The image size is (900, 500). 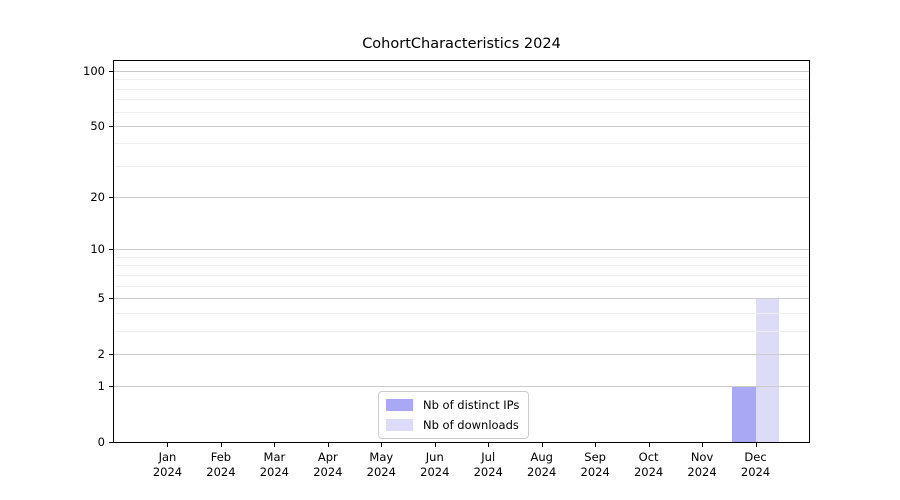 What do you see at coordinates (454, 415) in the screenshot?
I see `legend: Nb of distinct IPs Nb of downloads` at bounding box center [454, 415].